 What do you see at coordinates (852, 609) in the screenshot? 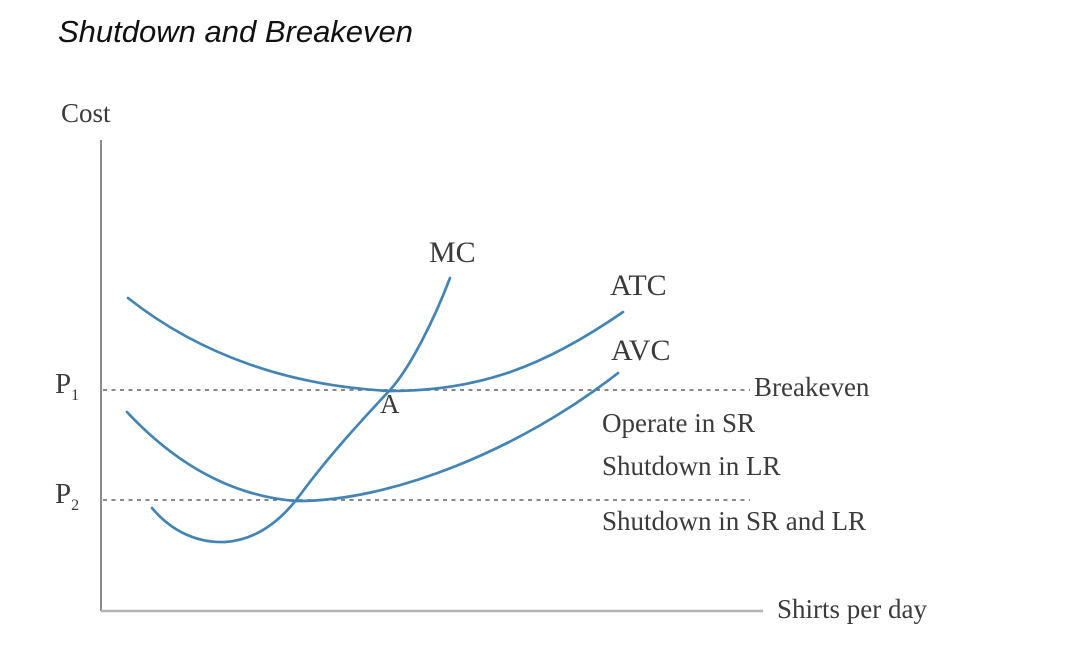
I see `x-axis-label: Shirts per day` at bounding box center [852, 609].